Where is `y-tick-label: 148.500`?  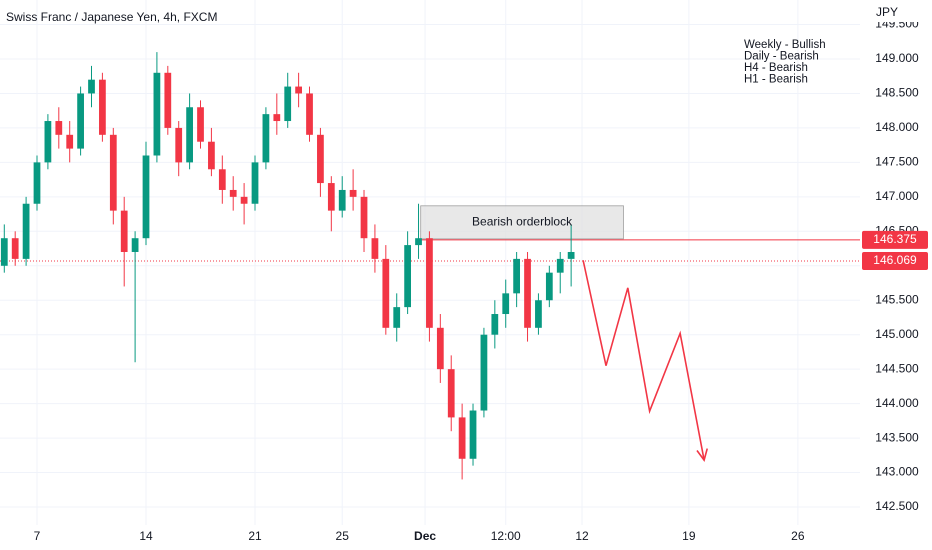 y-tick-label: 148.500 is located at coordinates (897, 93).